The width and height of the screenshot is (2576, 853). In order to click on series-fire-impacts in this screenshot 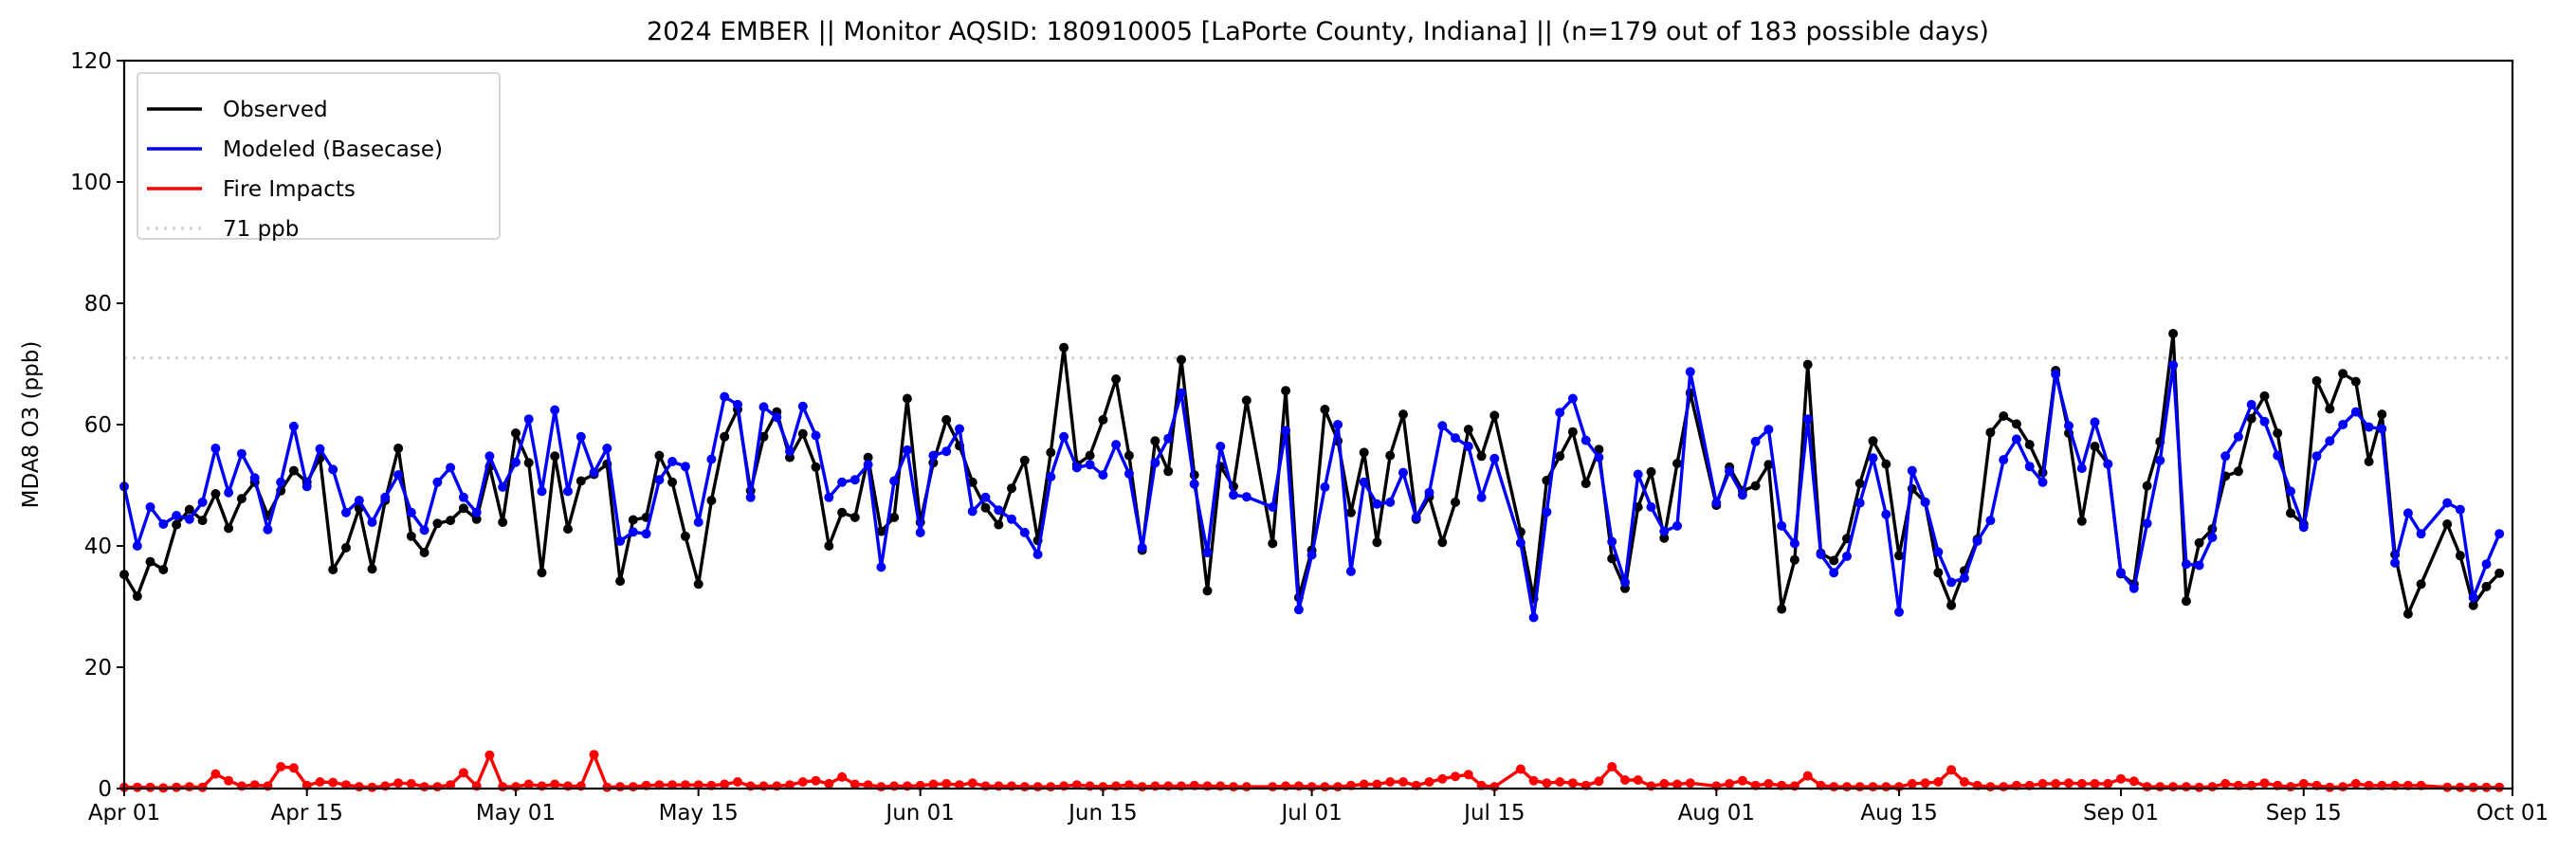, I will do `click(1312, 771)`.